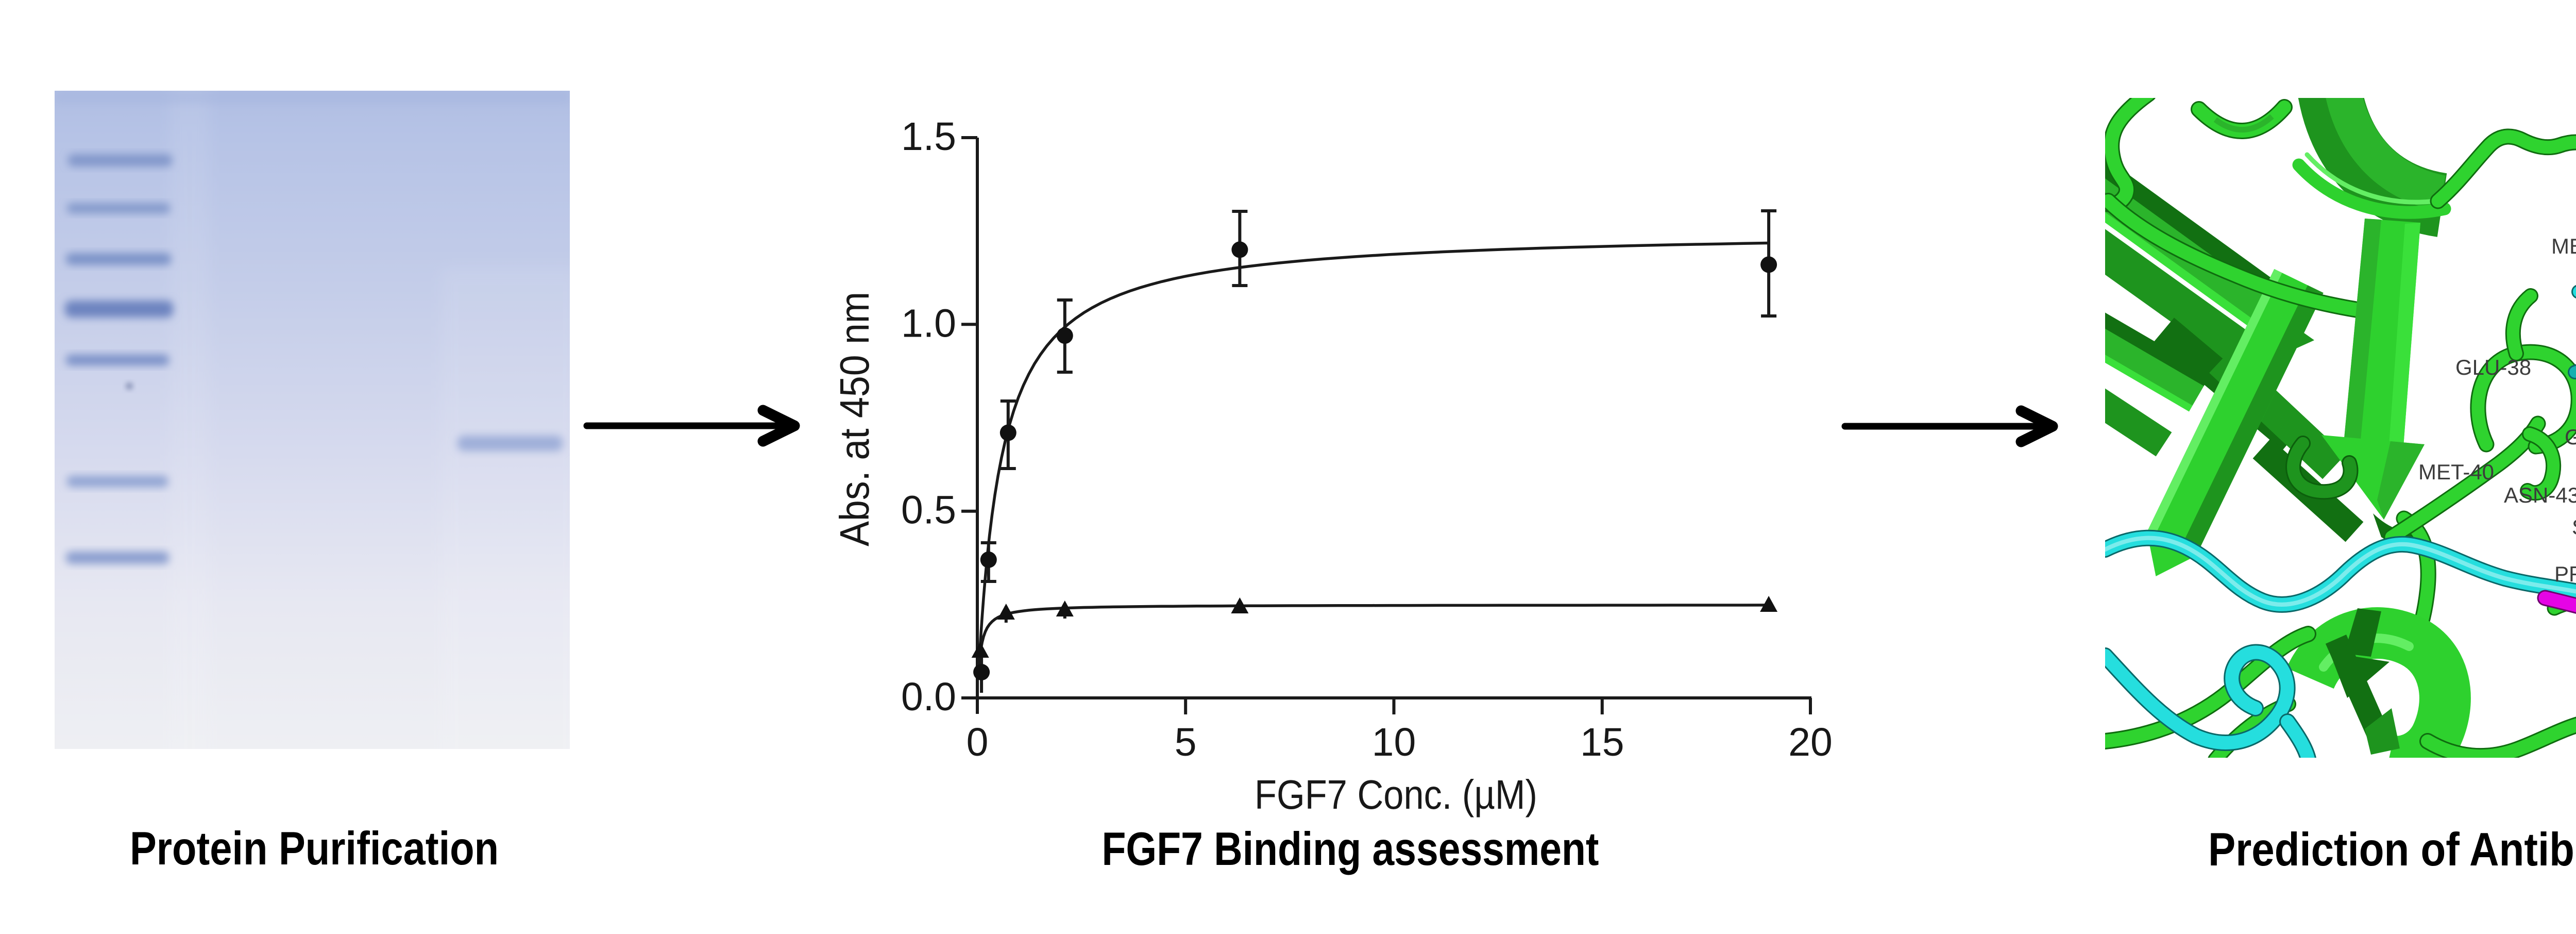 The image size is (2576, 934). I want to click on svg-text: Protein Purification, so click(314, 849).